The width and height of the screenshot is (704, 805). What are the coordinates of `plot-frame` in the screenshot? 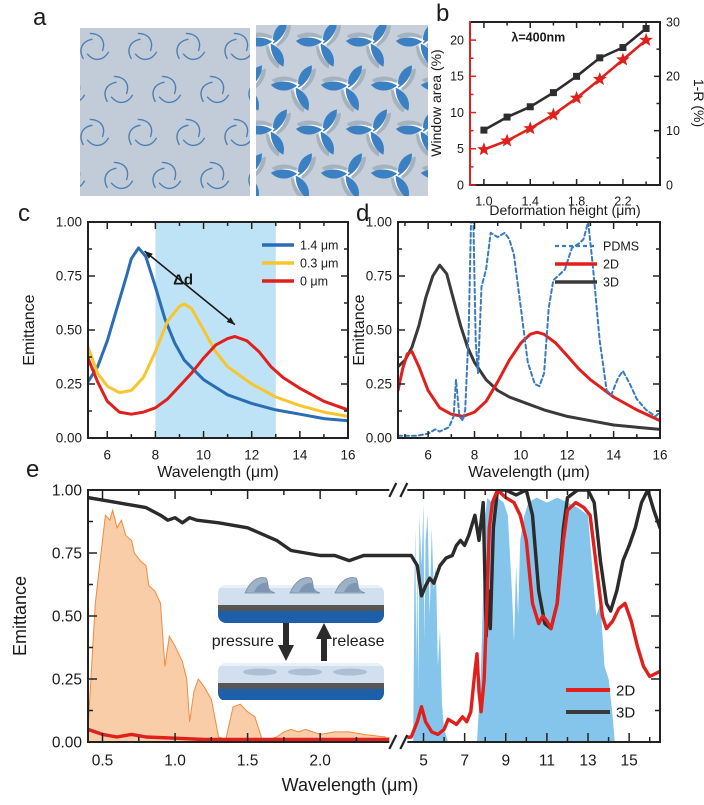 It's located at (565, 103).